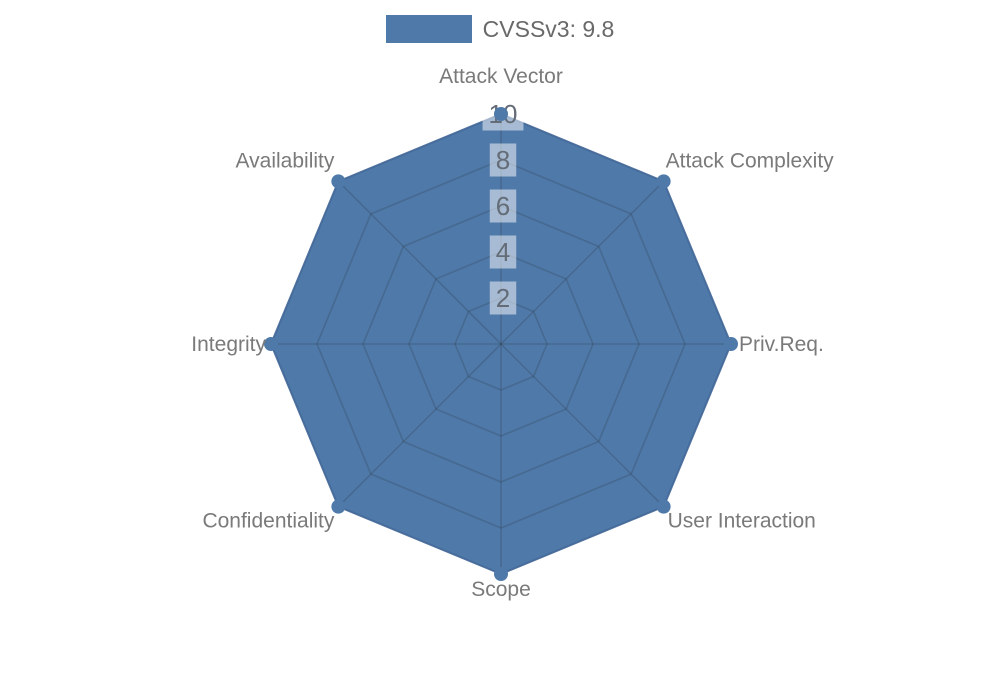 The image size is (1000, 700). What do you see at coordinates (428, 29) in the screenshot?
I see `legend-swatch` at bounding box center [428, 29].